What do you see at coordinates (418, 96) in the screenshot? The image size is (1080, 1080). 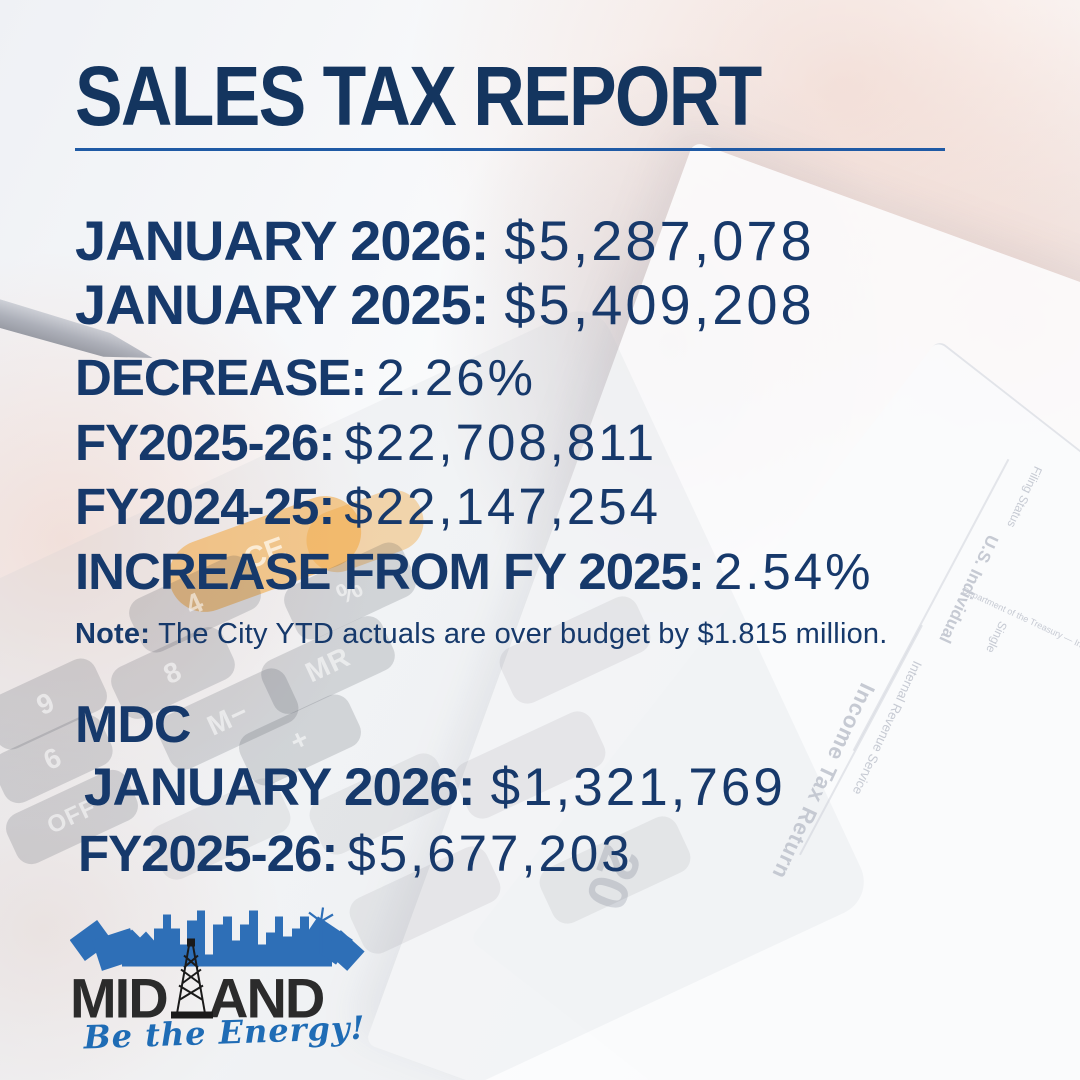 I see `page-title: SALES TAX REPORT` at bounding box center [418, 96].